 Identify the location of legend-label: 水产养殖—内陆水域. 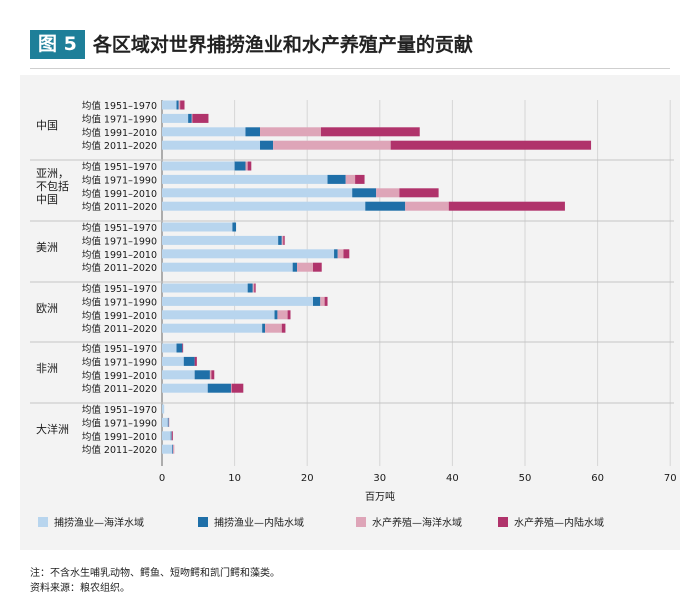
(559, 523).